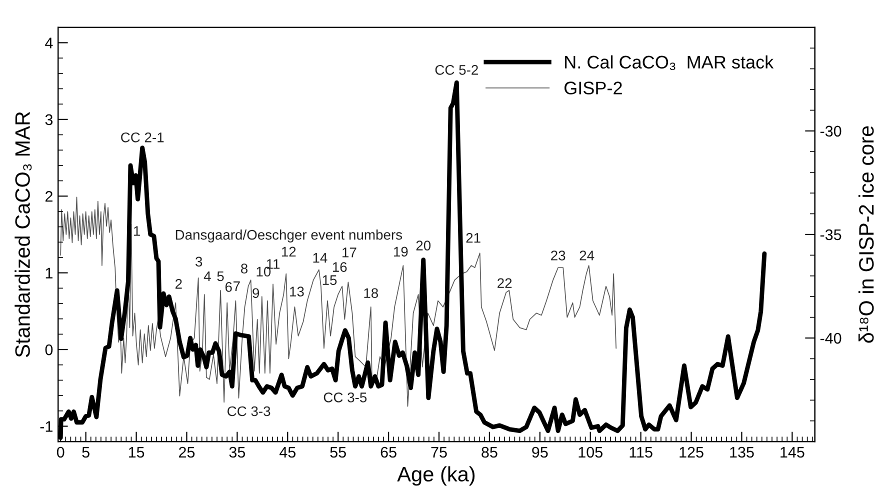 The height and width of the screenshot is (489, 880). What do you see at coordinates (490, 452) in the screenshot?
I see `x-tick-label: 85` at bounding box center [490, 452].